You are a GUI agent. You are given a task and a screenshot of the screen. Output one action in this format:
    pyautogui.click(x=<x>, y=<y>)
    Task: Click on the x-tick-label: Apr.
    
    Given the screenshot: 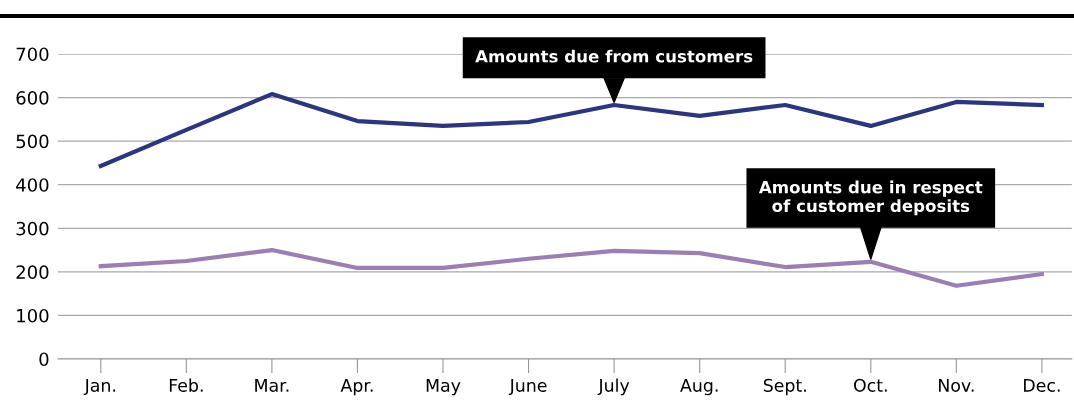 What is the action you would take?
    pyautogui.click(x=356, y=387)
    